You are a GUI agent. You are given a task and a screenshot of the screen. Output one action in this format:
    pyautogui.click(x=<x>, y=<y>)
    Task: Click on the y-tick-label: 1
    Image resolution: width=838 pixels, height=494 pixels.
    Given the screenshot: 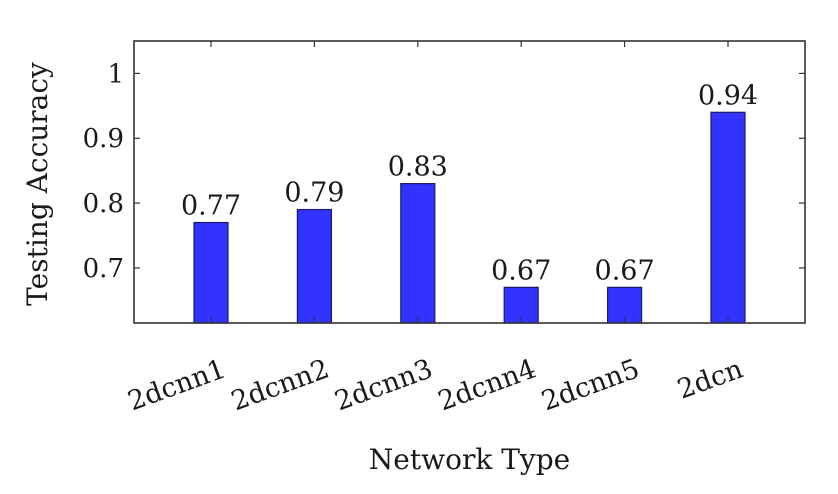 What is the action you would take?
    pyautogui.click(x=115, y=74)
    